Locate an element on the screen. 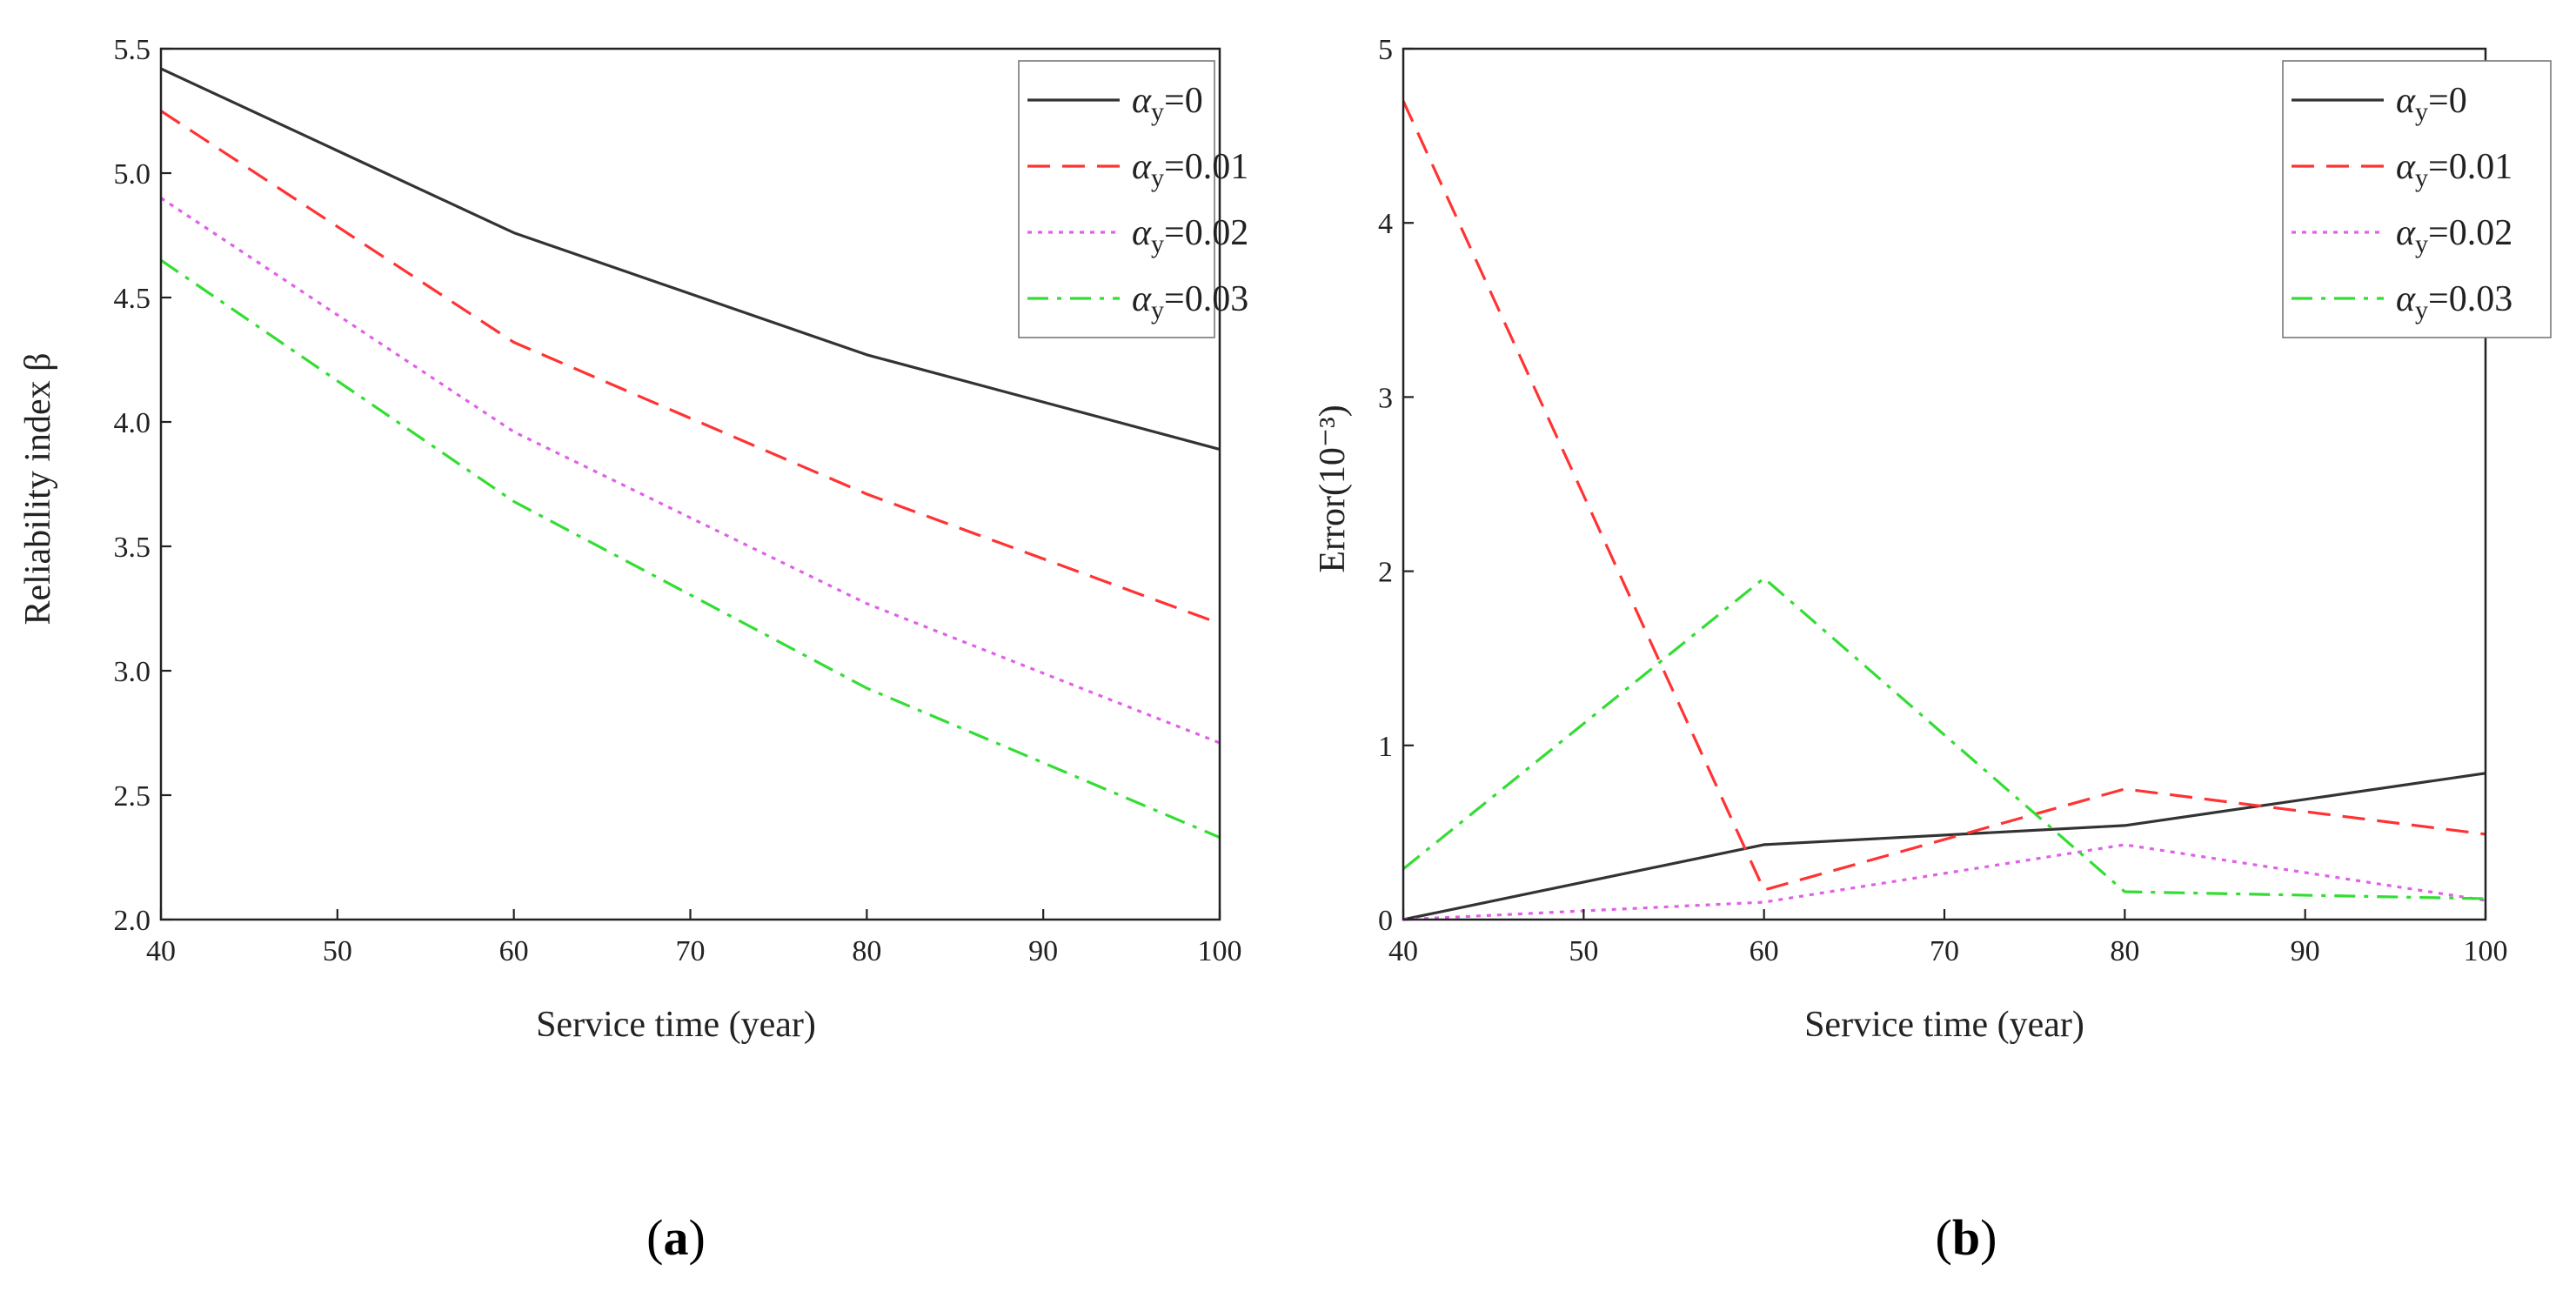 This screenshot has height=1298, width=2576. y-tick-label-a-6: 5.0 is located at coordinates (132, 174).